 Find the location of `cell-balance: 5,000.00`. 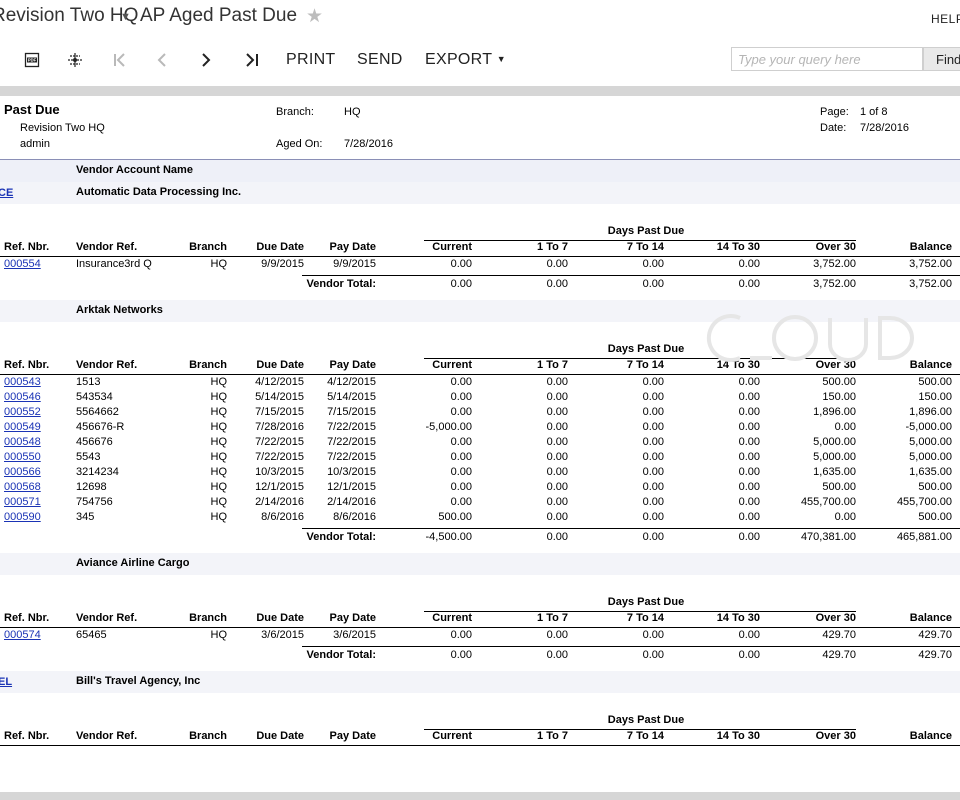

cell-balance: 5,000.00 is located at coordinates (930, 457).